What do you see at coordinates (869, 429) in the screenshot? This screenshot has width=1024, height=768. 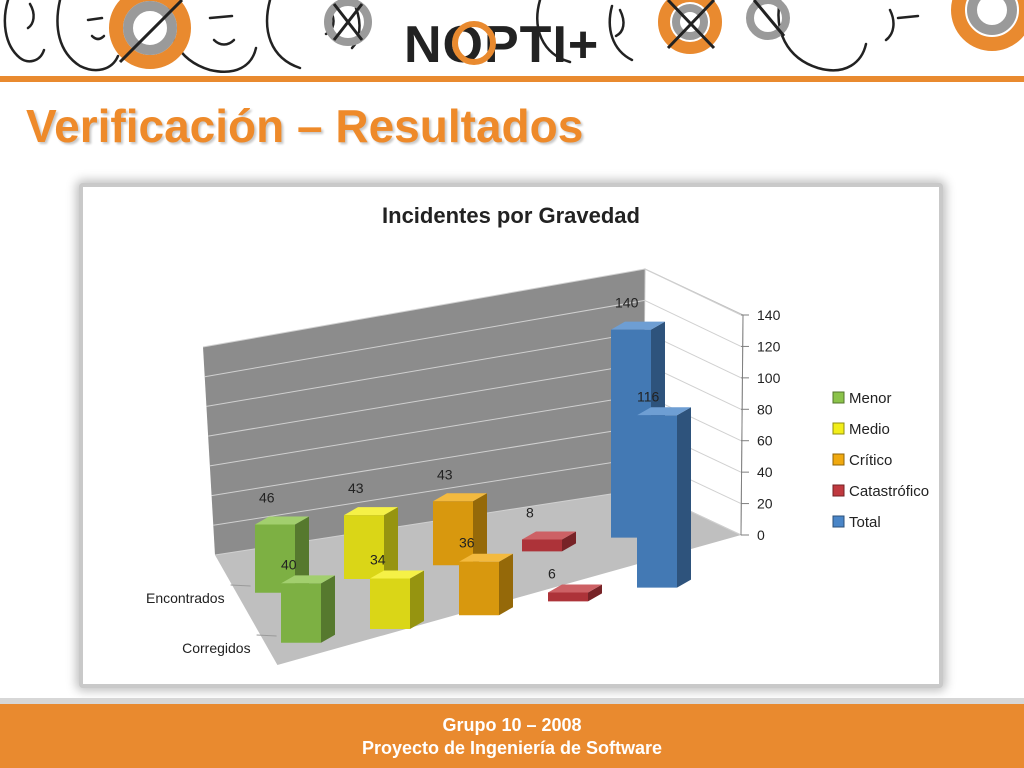 I see `chart-legend-label-1: Medio` at bounding box center [869, 429].